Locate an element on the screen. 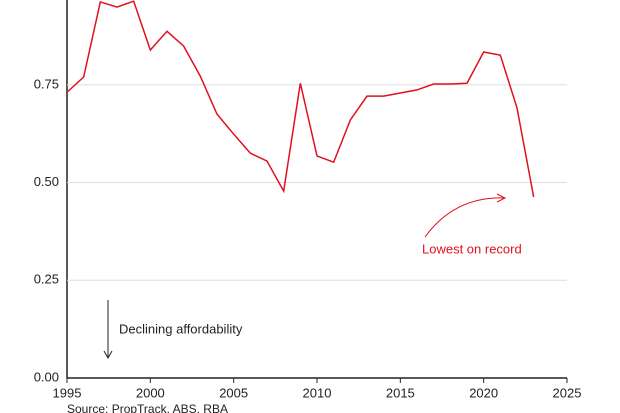  x-tick-label: 2000 is located at coordinates (150, 392).